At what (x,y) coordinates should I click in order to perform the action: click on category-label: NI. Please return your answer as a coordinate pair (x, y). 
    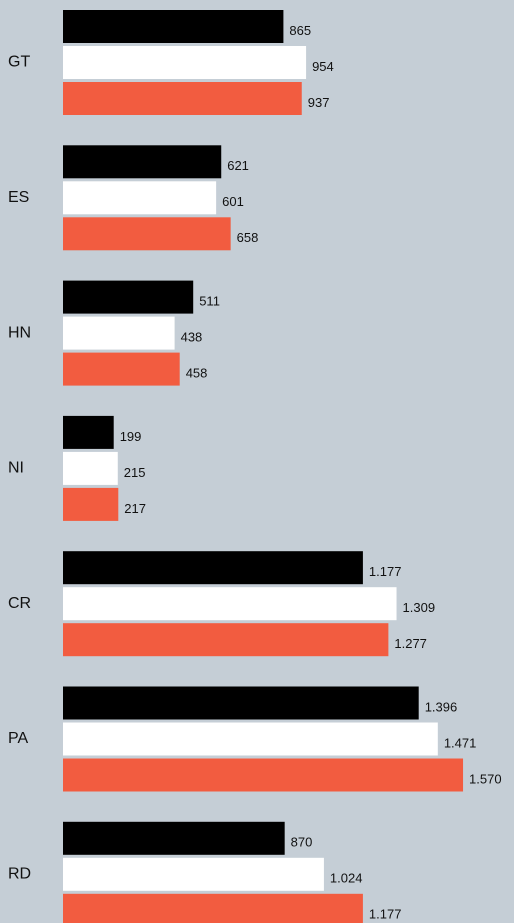
    Looking at the image, I should click on (16, 468).